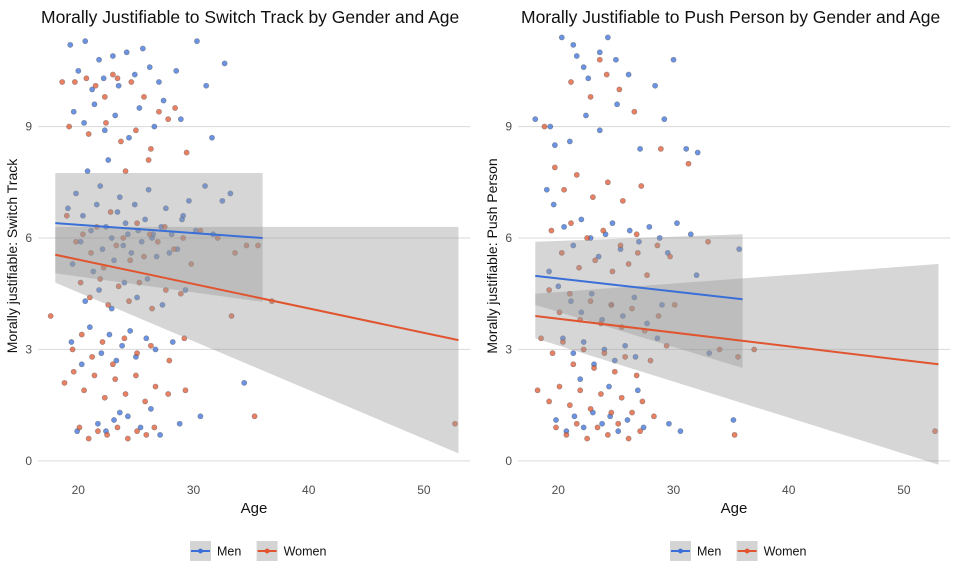 Image resolution: width=960 pixels, height=576 pixels. I want to click on legend-item-women: Women, so click(291, 551).